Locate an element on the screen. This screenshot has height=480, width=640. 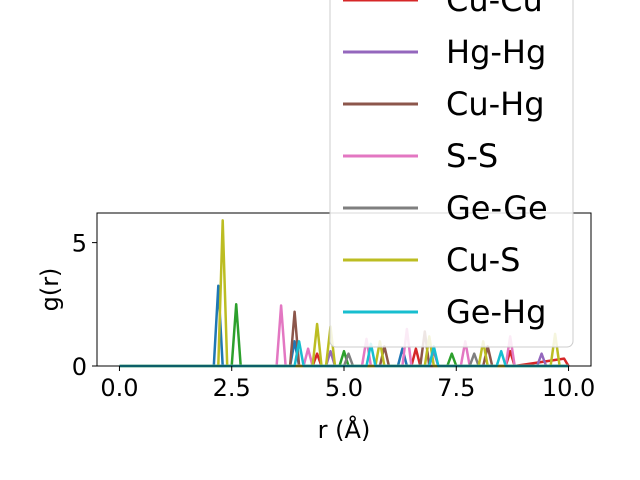
x-tick-label: 5.0 is located at coordinates (344, 388).